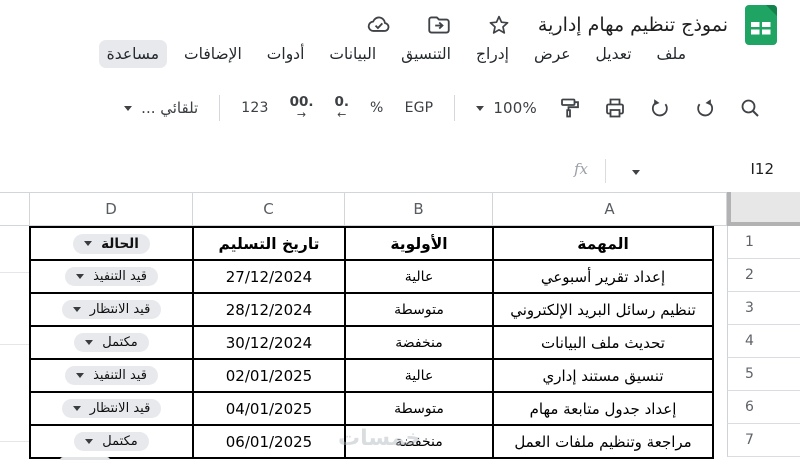 This screenshot has width=800, height=460. Describe the element at coordinates (439, 25) in the screenshot. I see `move-to-folder-icon` at that location.